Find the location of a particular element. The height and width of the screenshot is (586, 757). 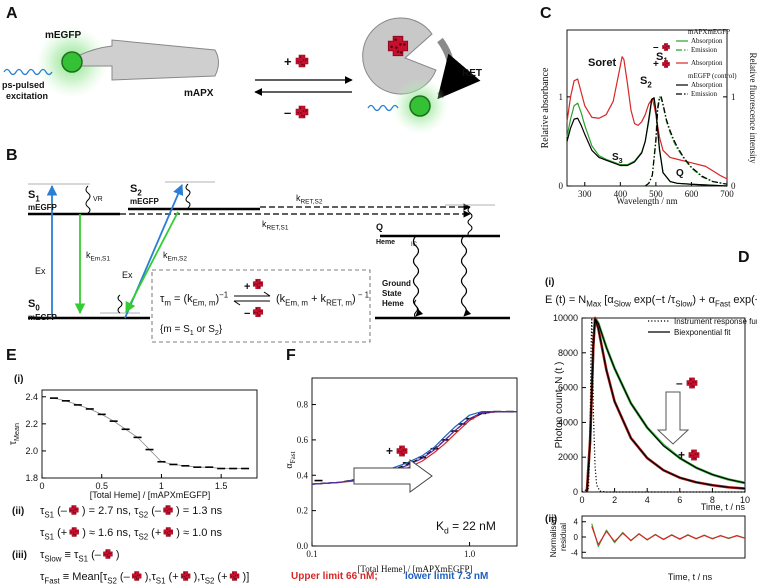

y-axis-label: Normalised is located at coordinates (553, 537).